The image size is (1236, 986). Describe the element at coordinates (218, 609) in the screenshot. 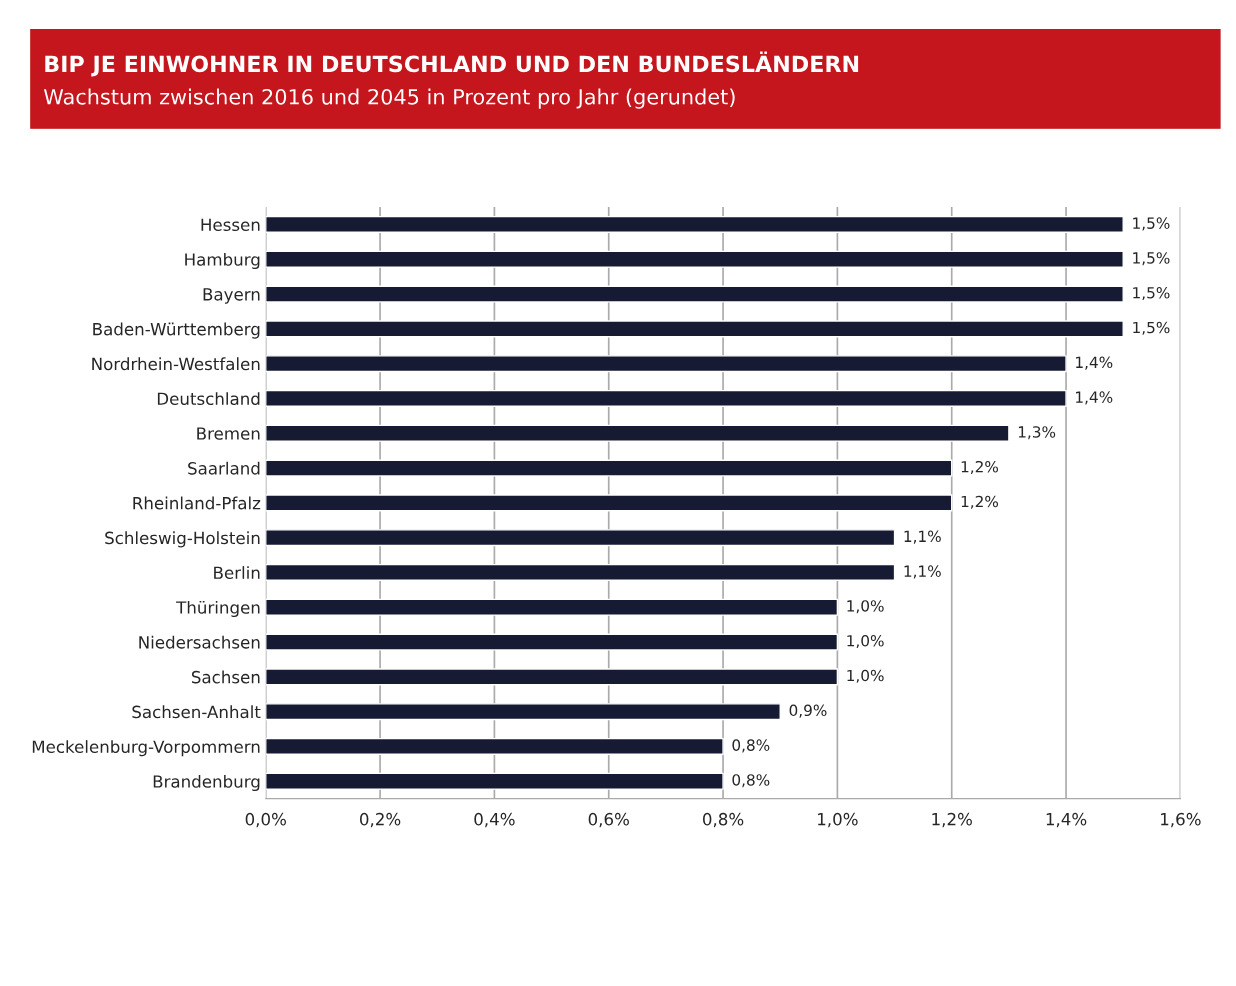

I see `y-tick-label: Thüringen` at that location.